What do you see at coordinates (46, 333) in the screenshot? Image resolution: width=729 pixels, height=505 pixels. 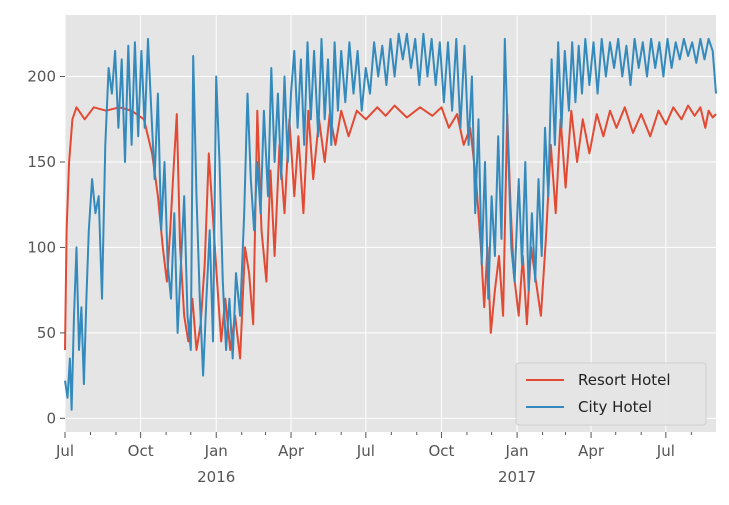 I see `y-tick-label: 50` at bounding box center [46, 333].